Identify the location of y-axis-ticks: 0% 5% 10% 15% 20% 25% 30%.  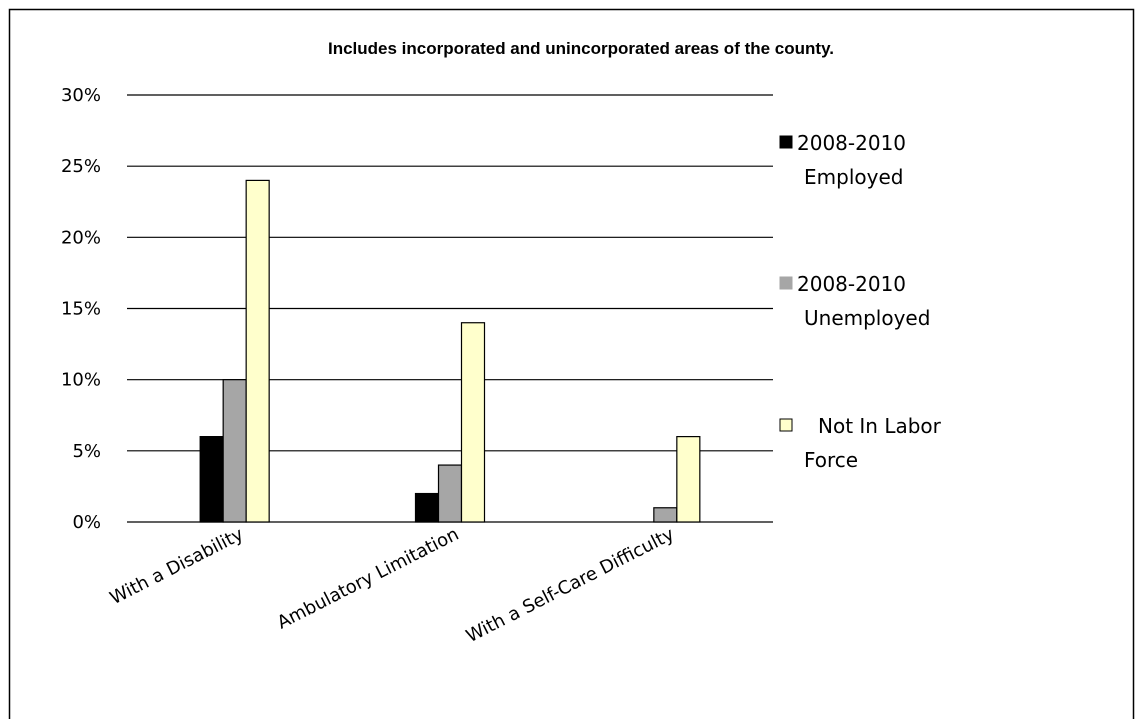
(81, 309).